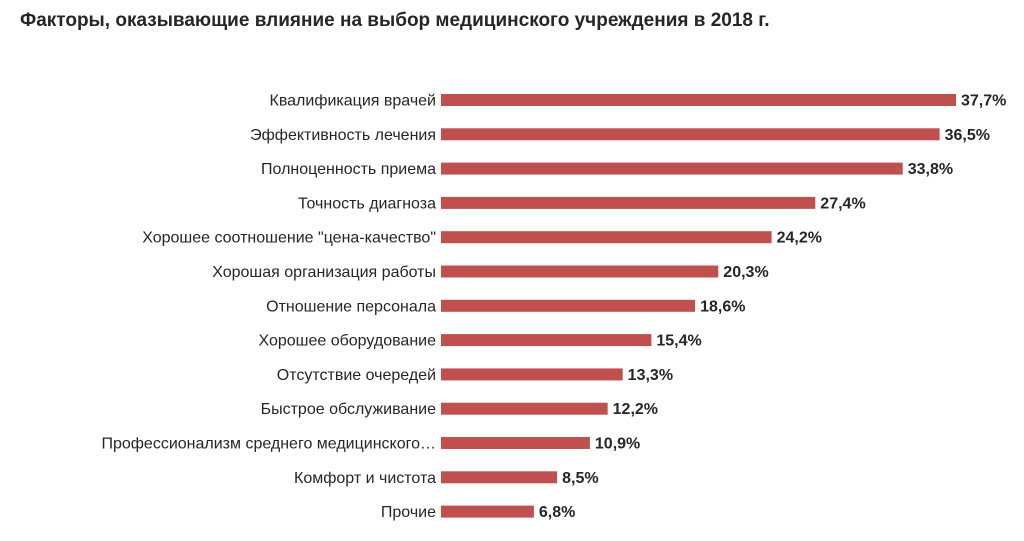 The image size is (1024, 541). What do you see at coordinates (842, 203) in the screenshot?
I see `value-label: 27,4%` at bounding box center [842, 203].